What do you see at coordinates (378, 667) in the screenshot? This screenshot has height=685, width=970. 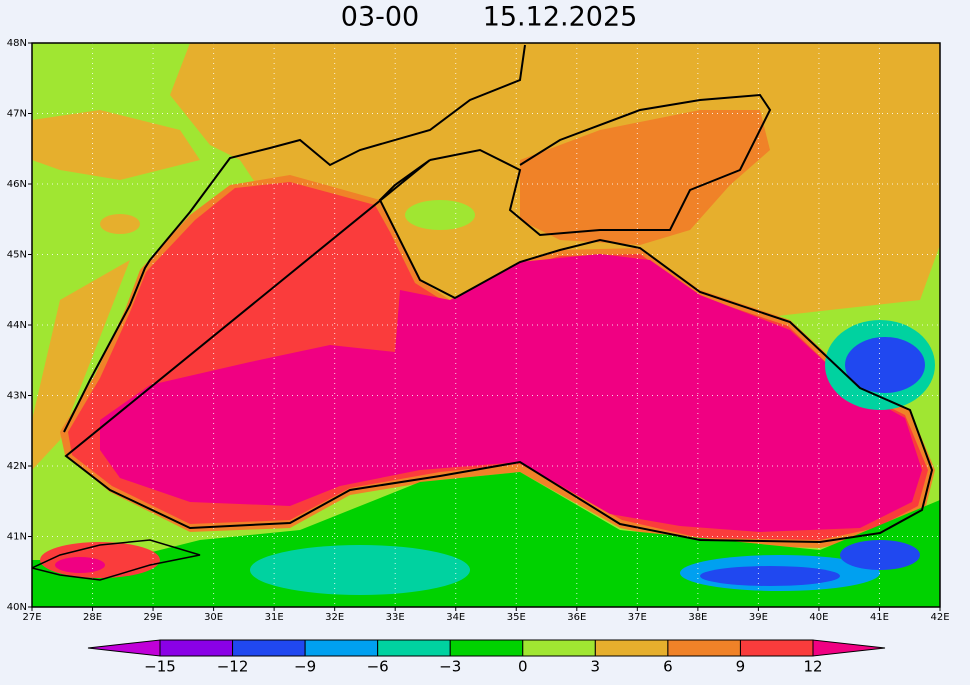 I see `colorbar-label: −6` at bounding box center [378, 667].